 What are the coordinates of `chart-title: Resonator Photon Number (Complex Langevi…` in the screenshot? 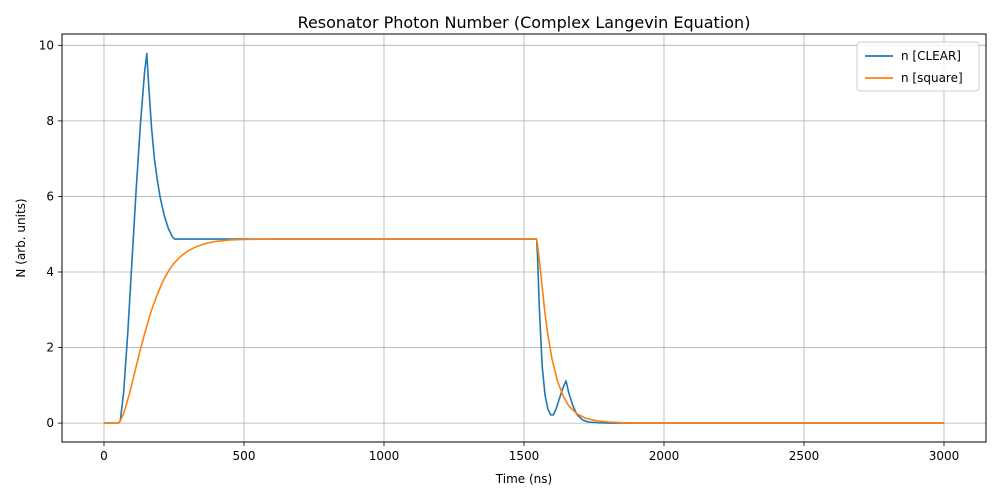 It's located at (524, 22).